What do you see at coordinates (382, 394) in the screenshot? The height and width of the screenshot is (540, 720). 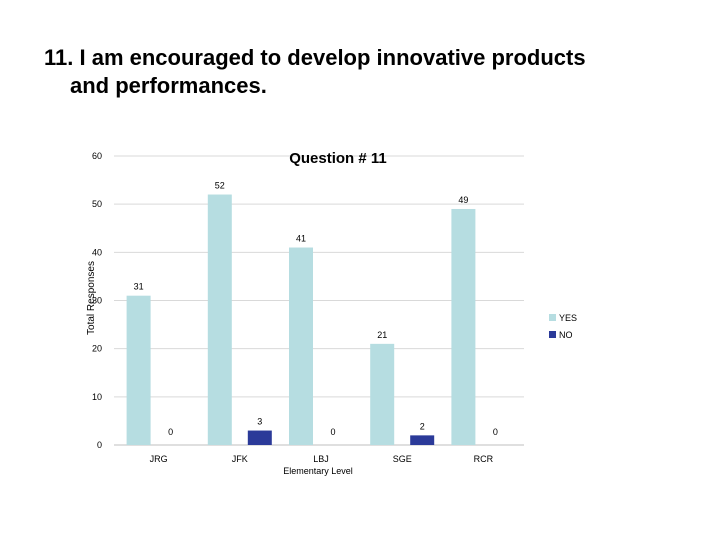 I see `bar-yes-sge` at bounding box center [382, 394].